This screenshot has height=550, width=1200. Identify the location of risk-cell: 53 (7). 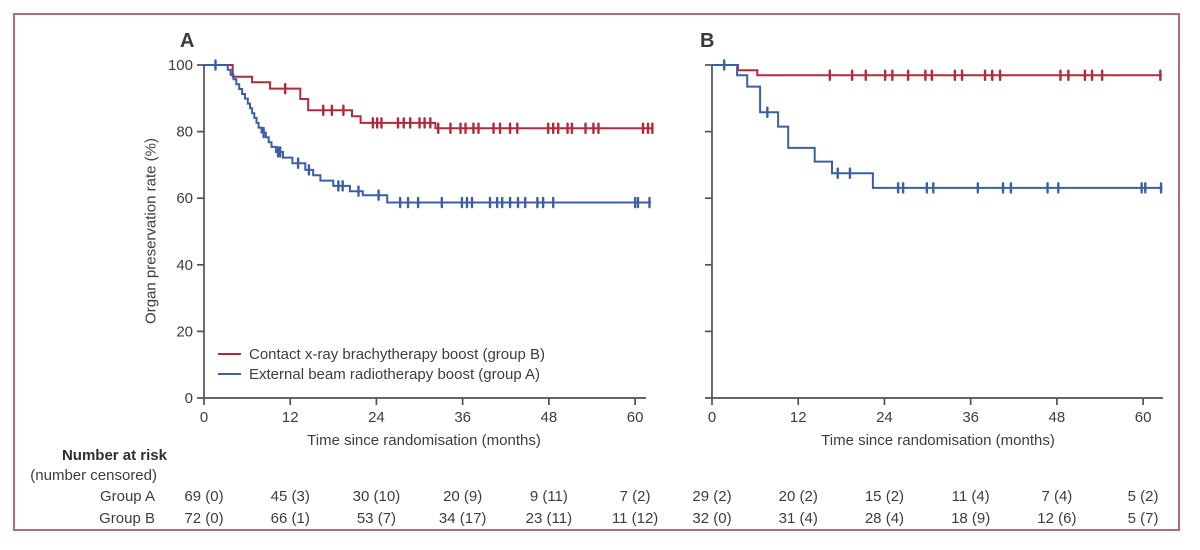
(376, 518).